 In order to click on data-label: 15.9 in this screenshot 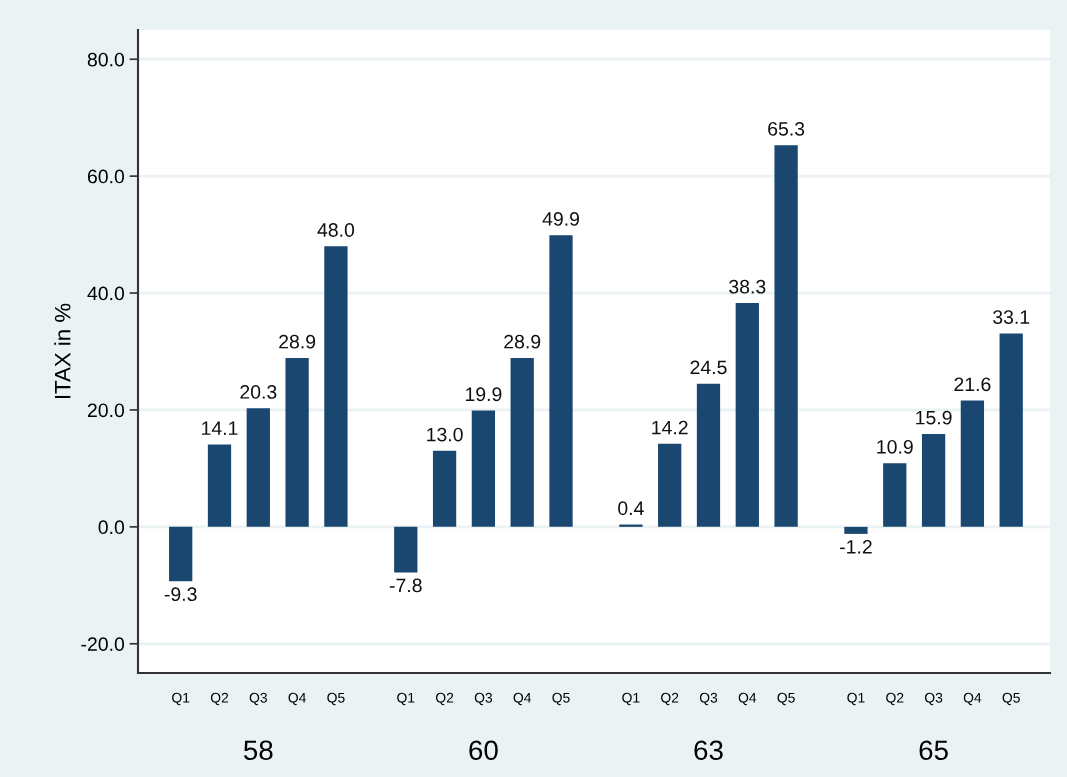, I will do `click(934, 417)`.